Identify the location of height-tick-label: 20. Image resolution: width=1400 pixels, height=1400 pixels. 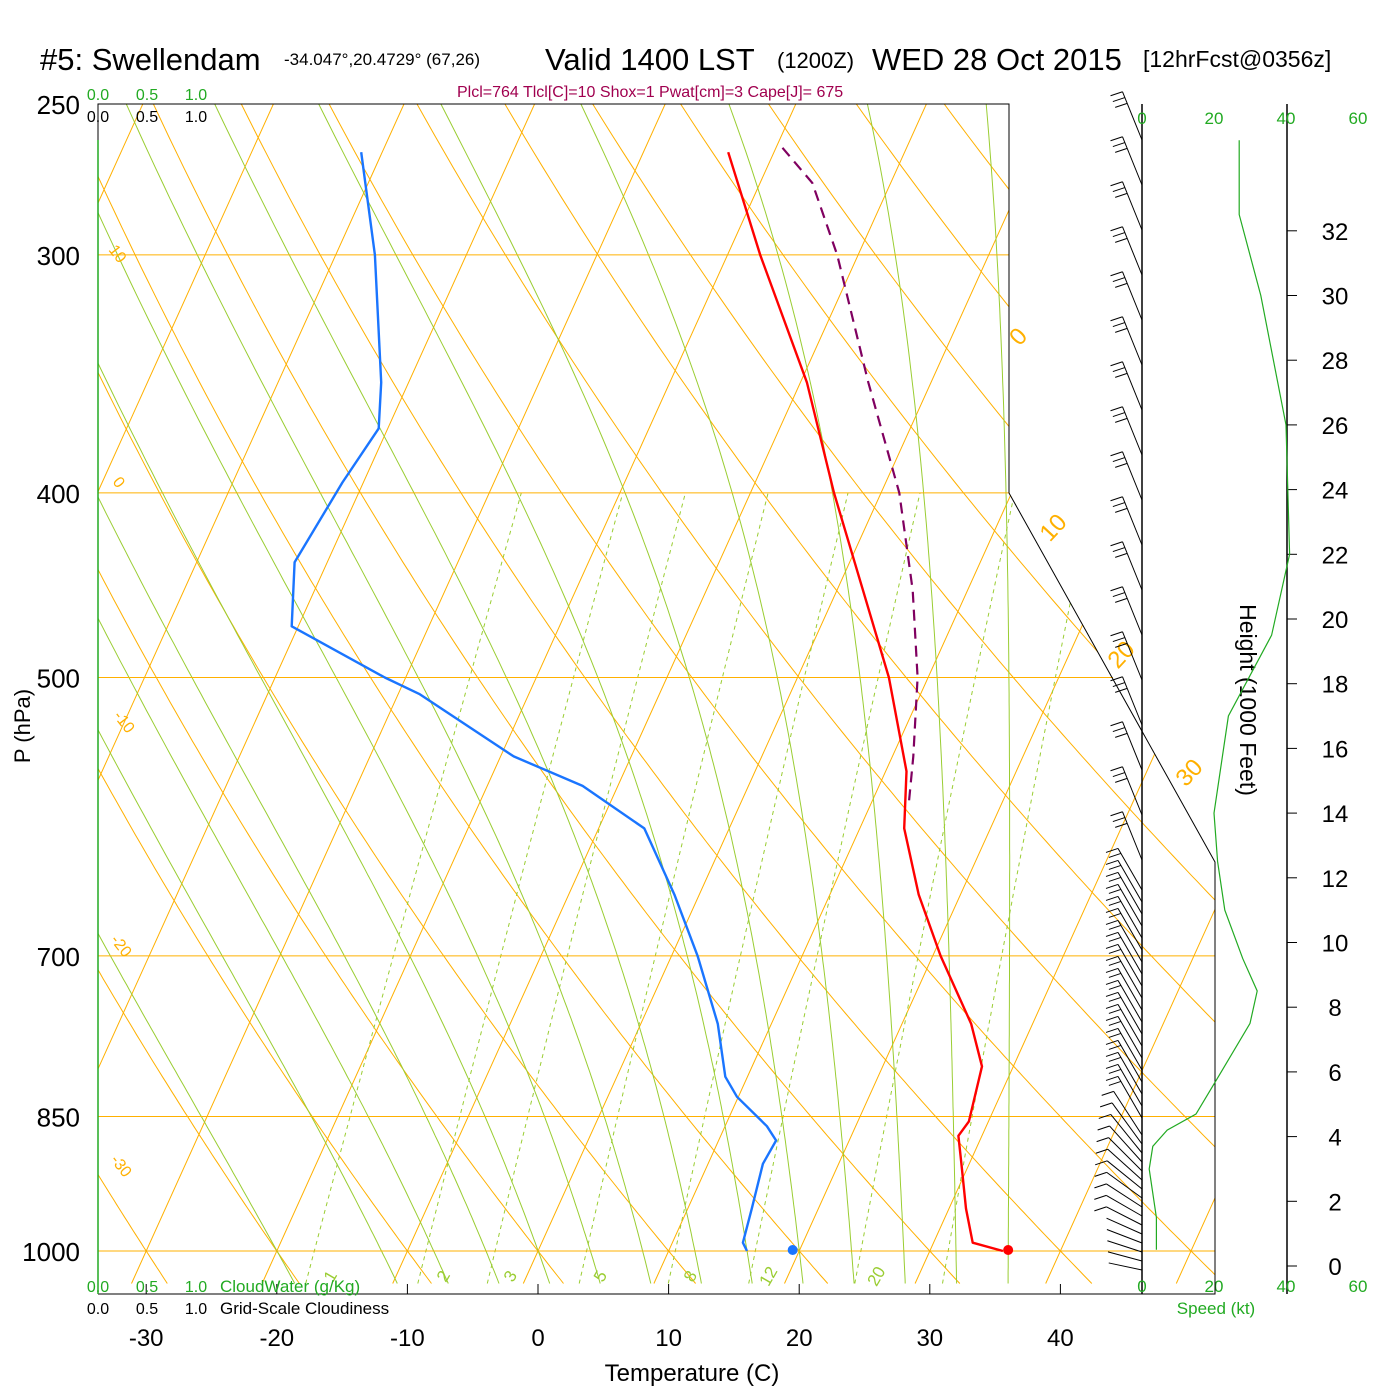
(1335, 620).